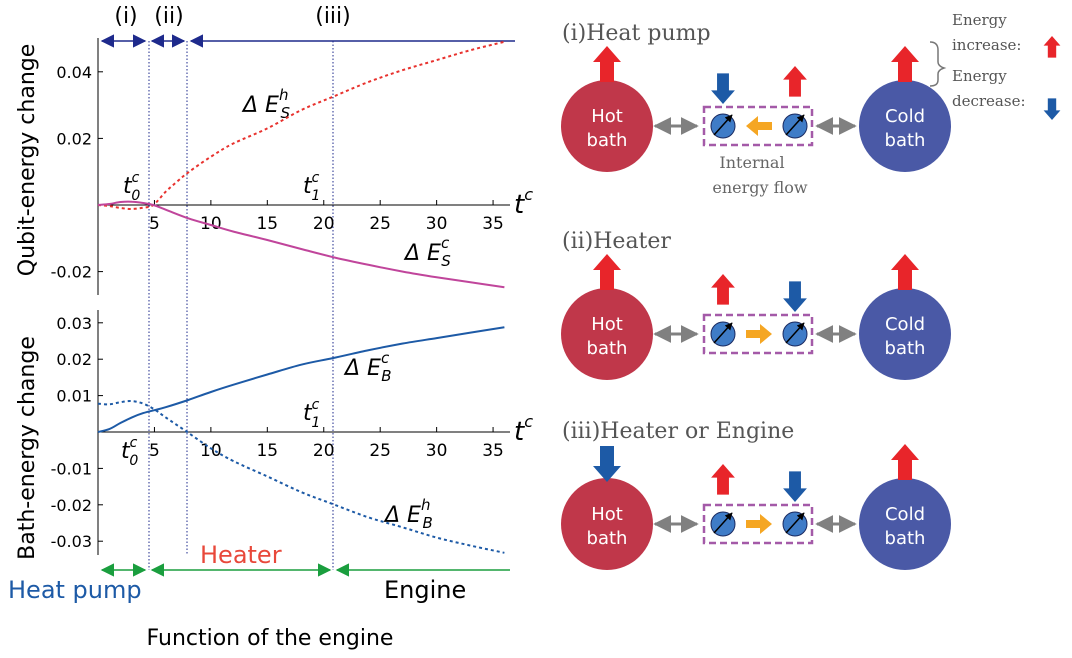 Image resolution: width=1072 pixels, height=658 pixels. What do you see at coordinates (408, 514) in the screenshot?
I see `label-eb-h: Δ Eh B` at bounding box center [408, 514].